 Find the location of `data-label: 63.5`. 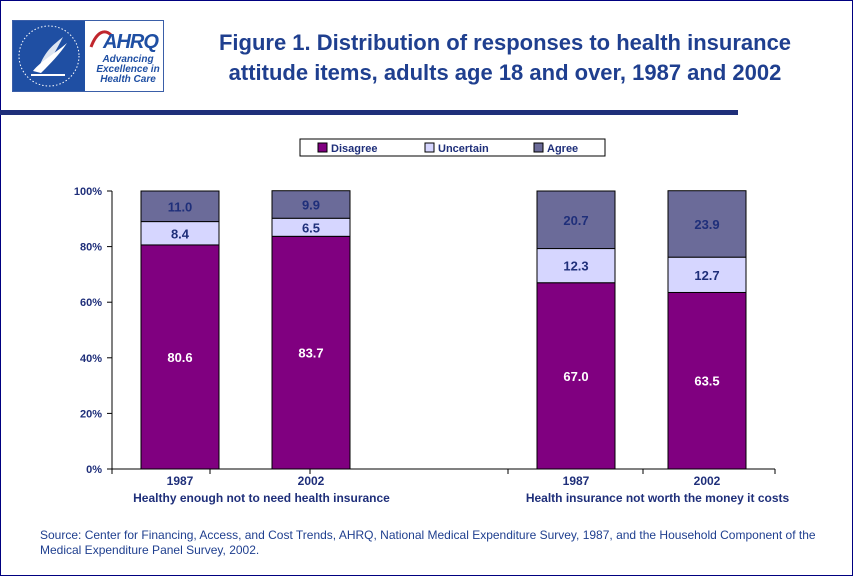

data-label: 63.5 is located at coordinates (706, 381).